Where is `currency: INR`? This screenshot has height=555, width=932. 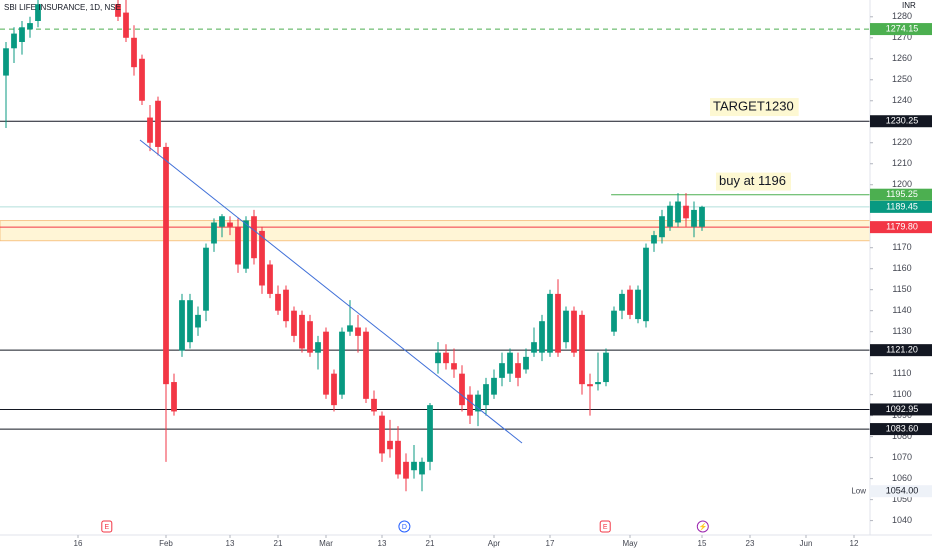 currency: INR is located at coordinates (909, 5).